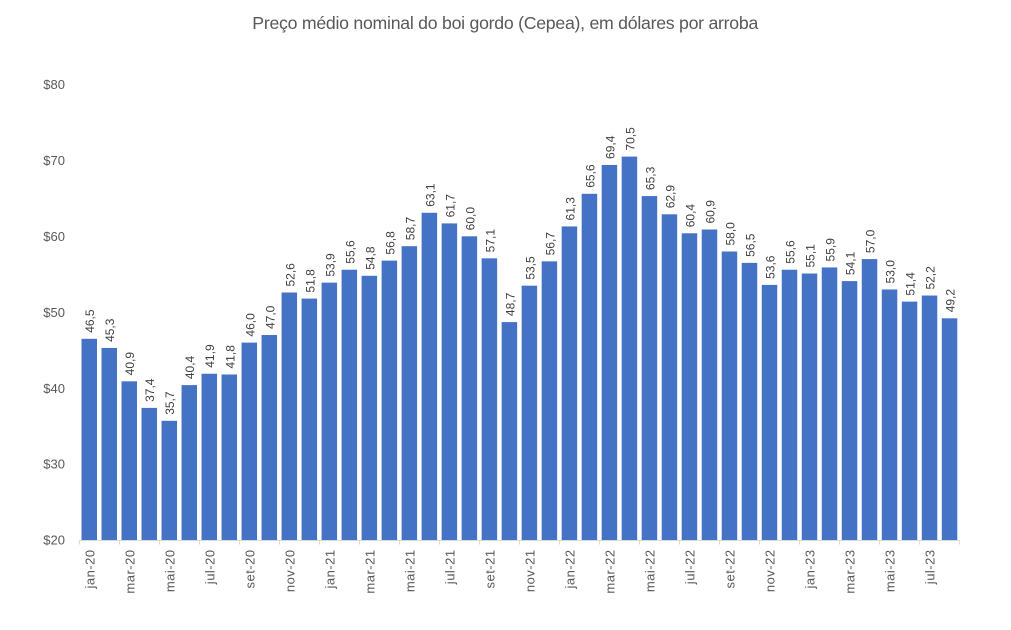 The width and height of the screenshot is (1011, 630). I want to click on svg-text: jan-23, so click(810, 569).